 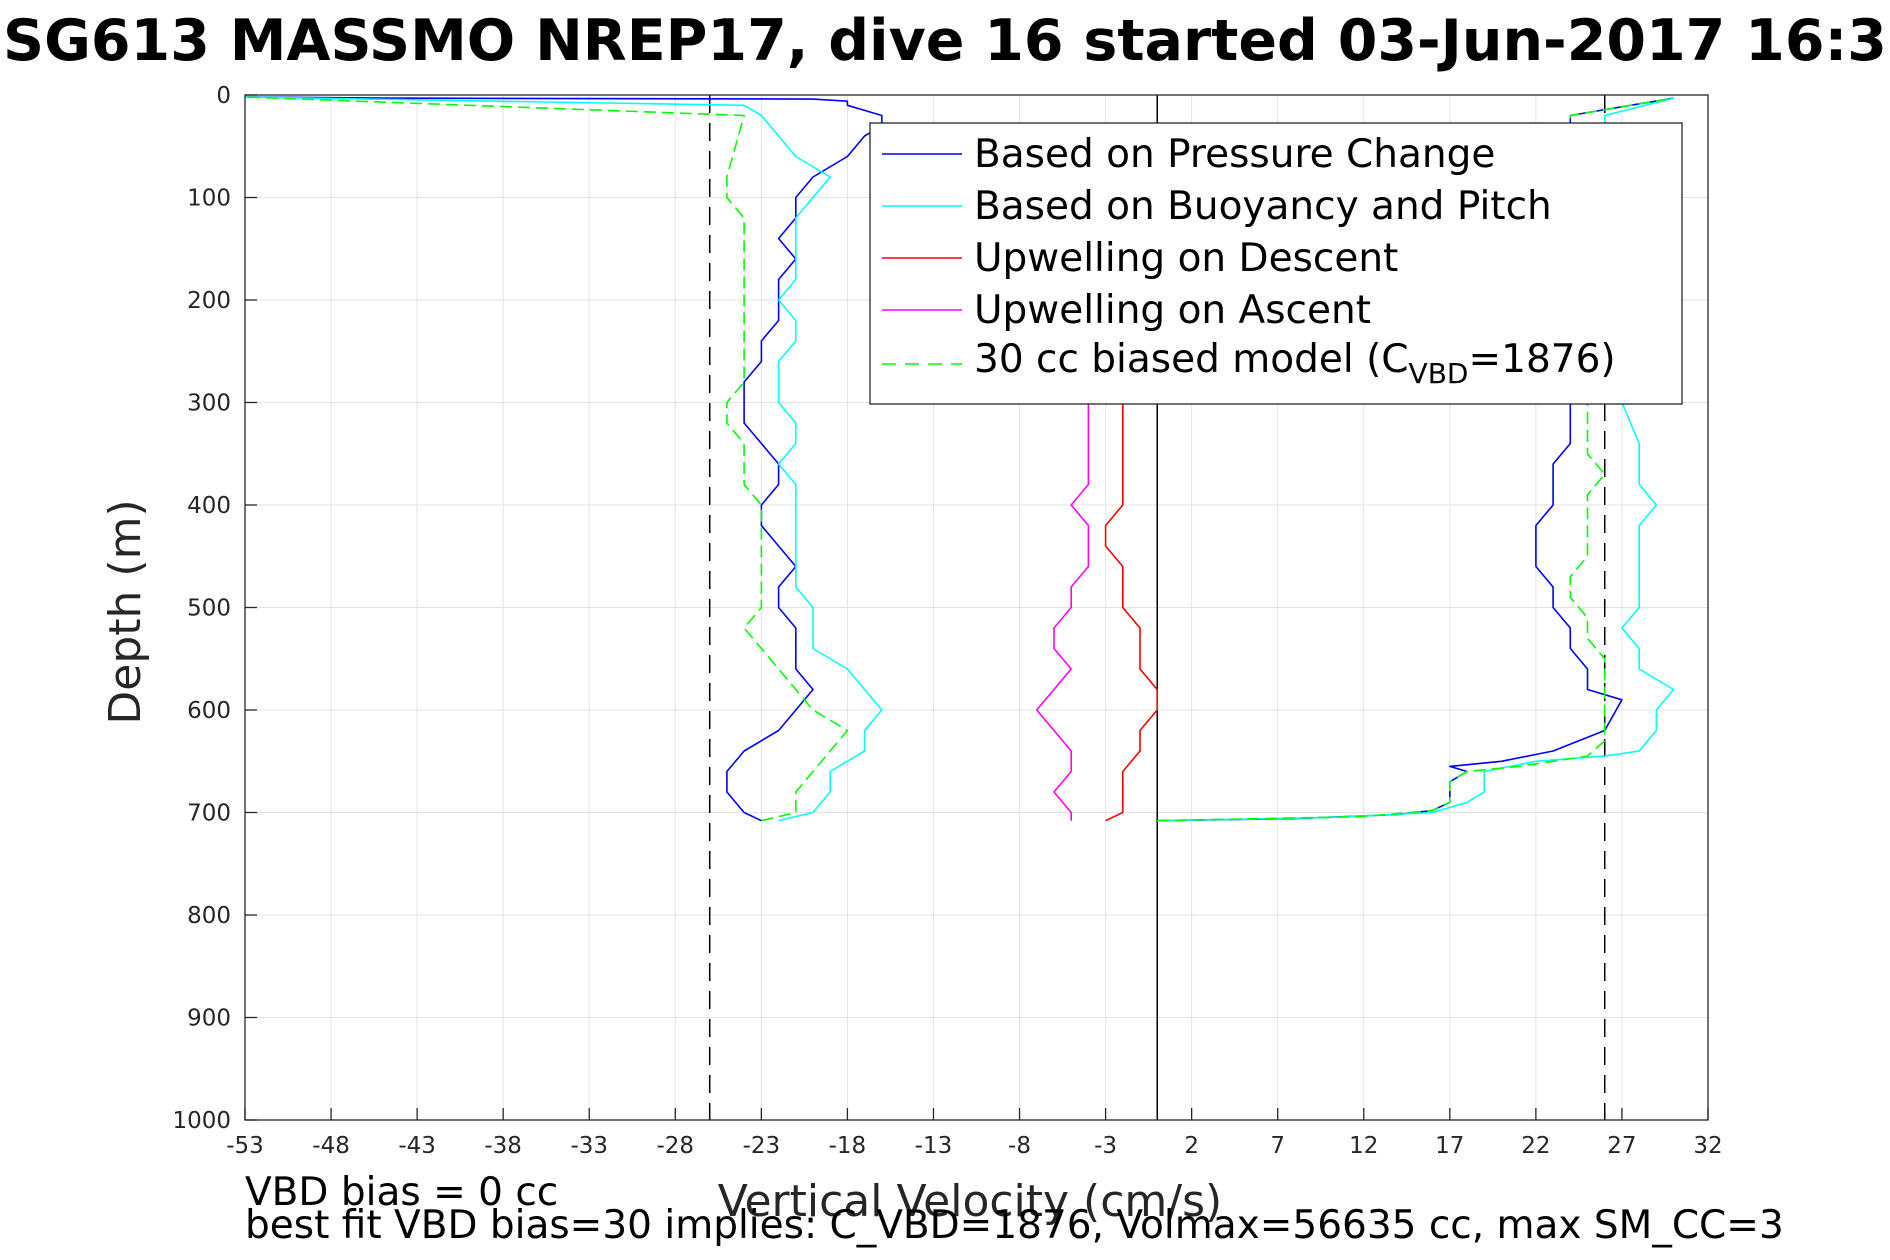 What do you see at coordinates (125, 611) in the screenshot?
I see `y-axis-label: Depth (m)` at bounding box center [125, 611].